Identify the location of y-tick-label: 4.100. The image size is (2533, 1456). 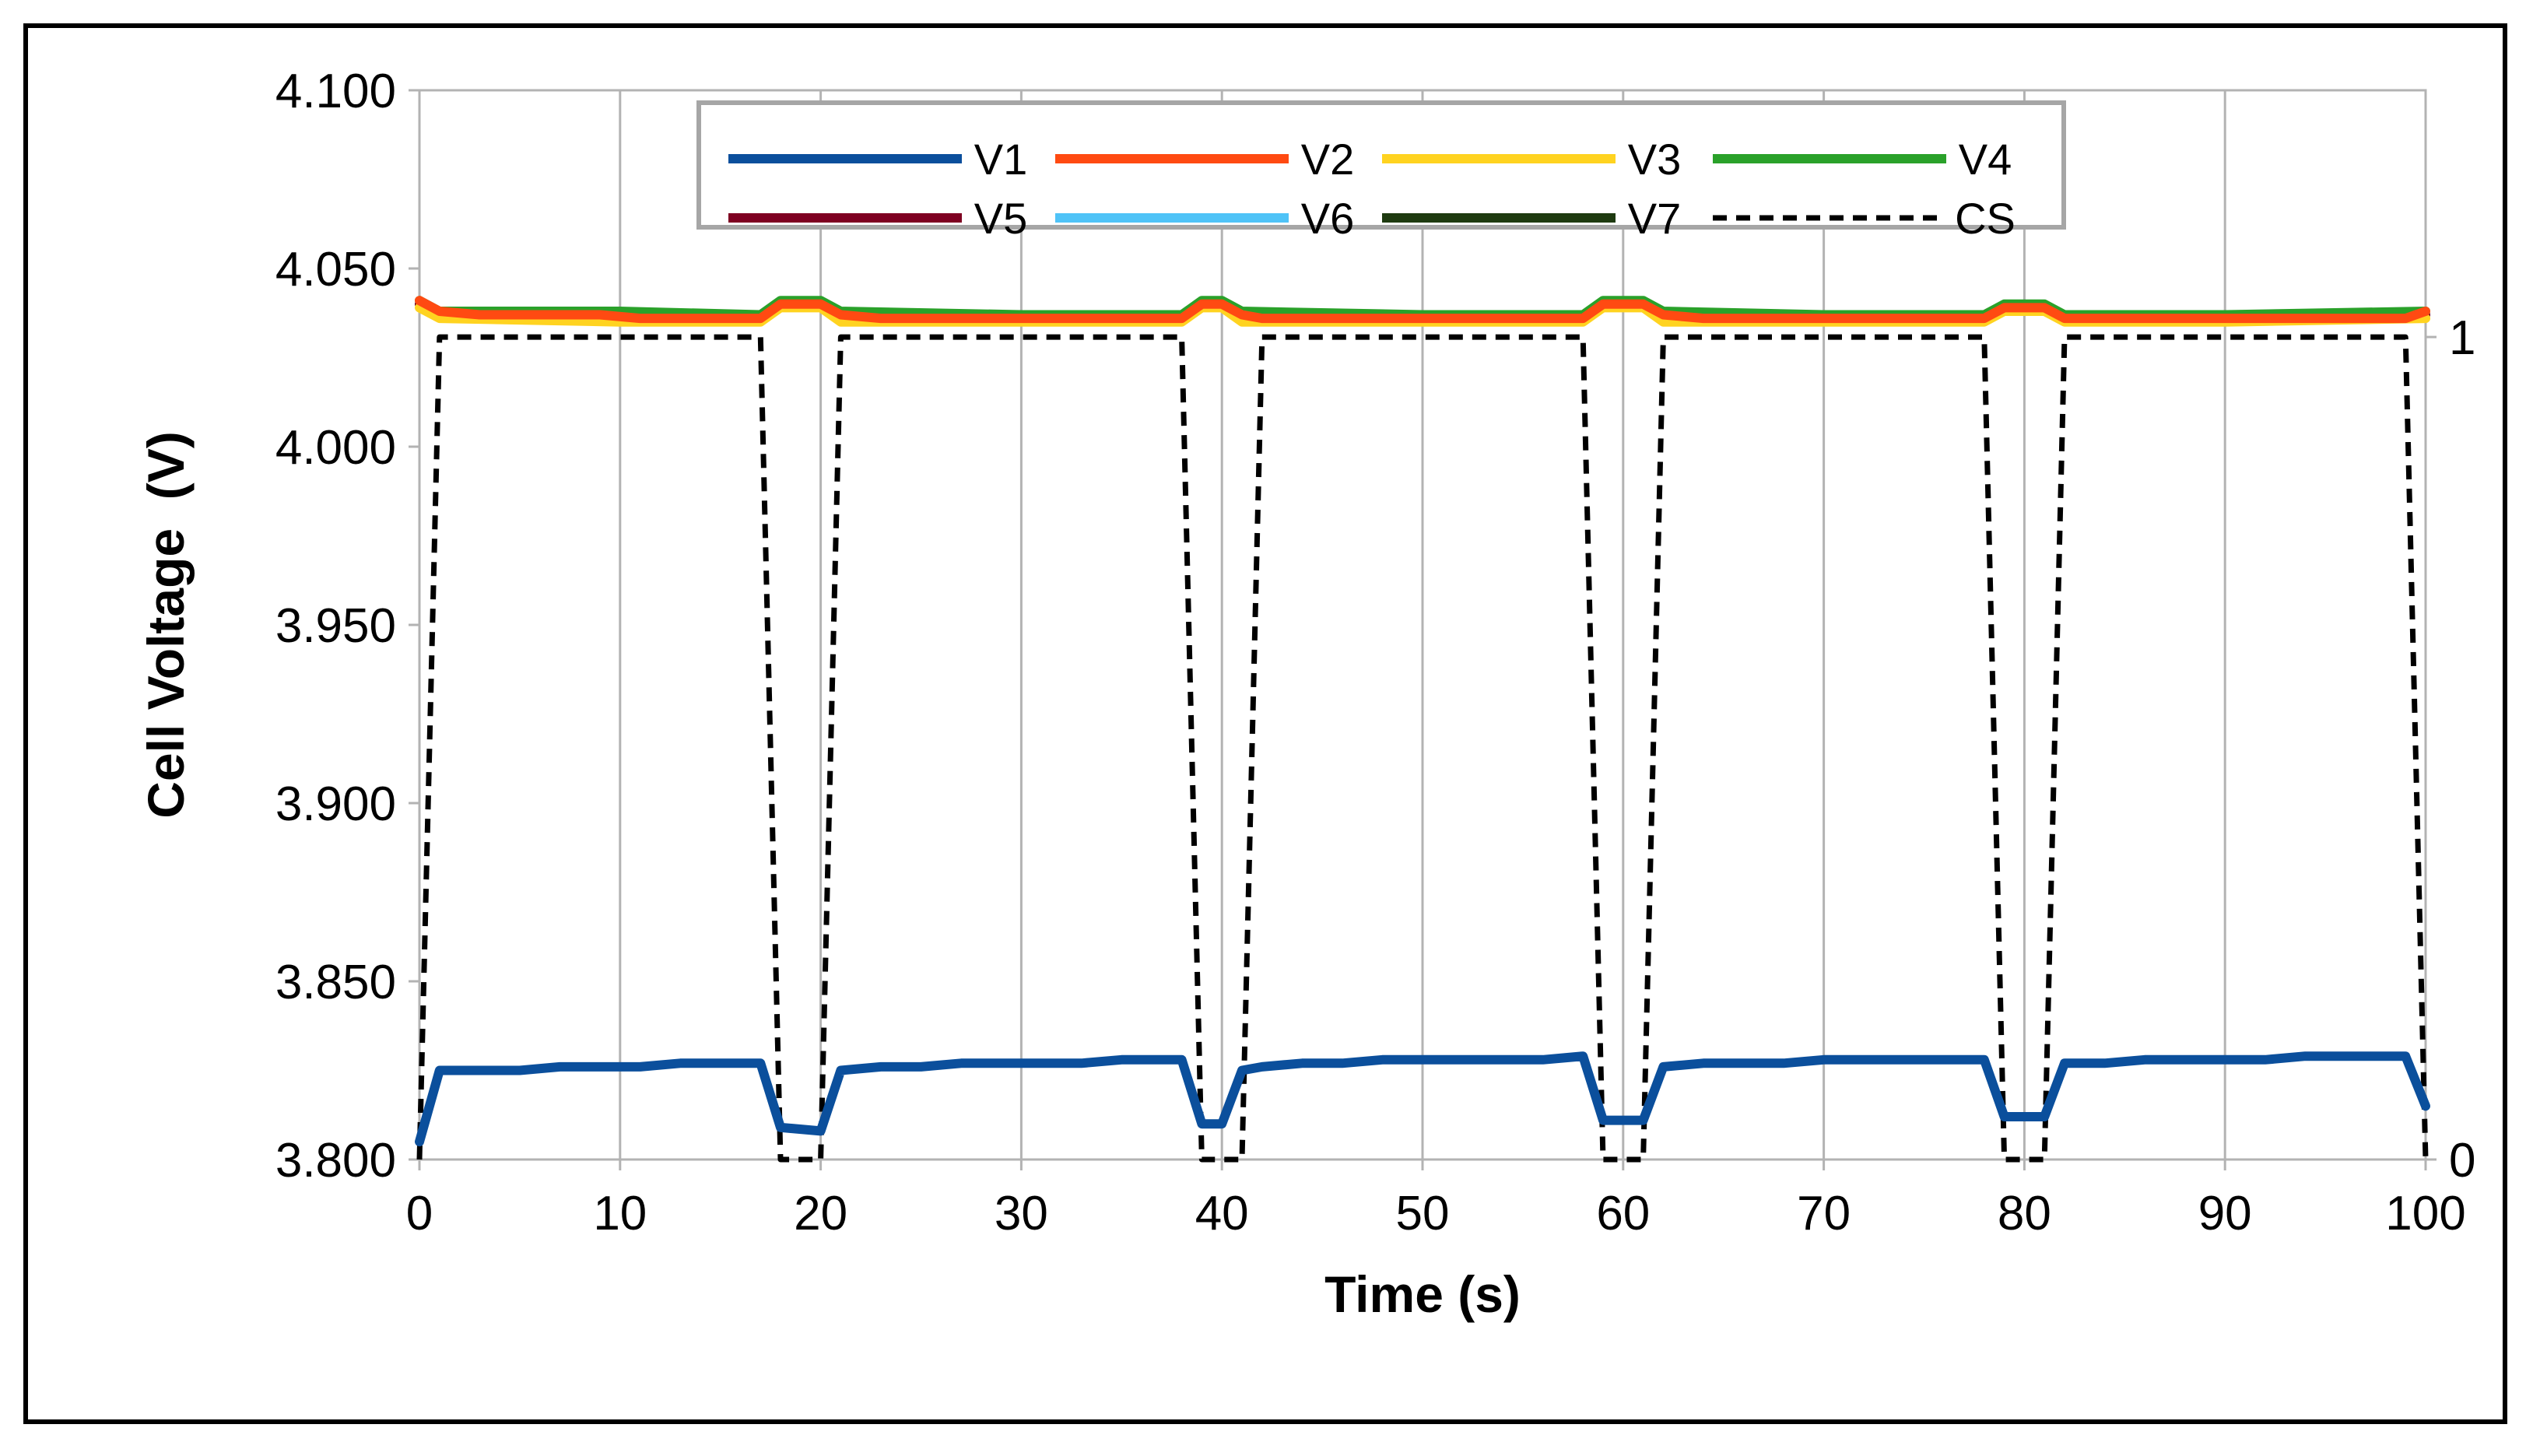
(335, 92).